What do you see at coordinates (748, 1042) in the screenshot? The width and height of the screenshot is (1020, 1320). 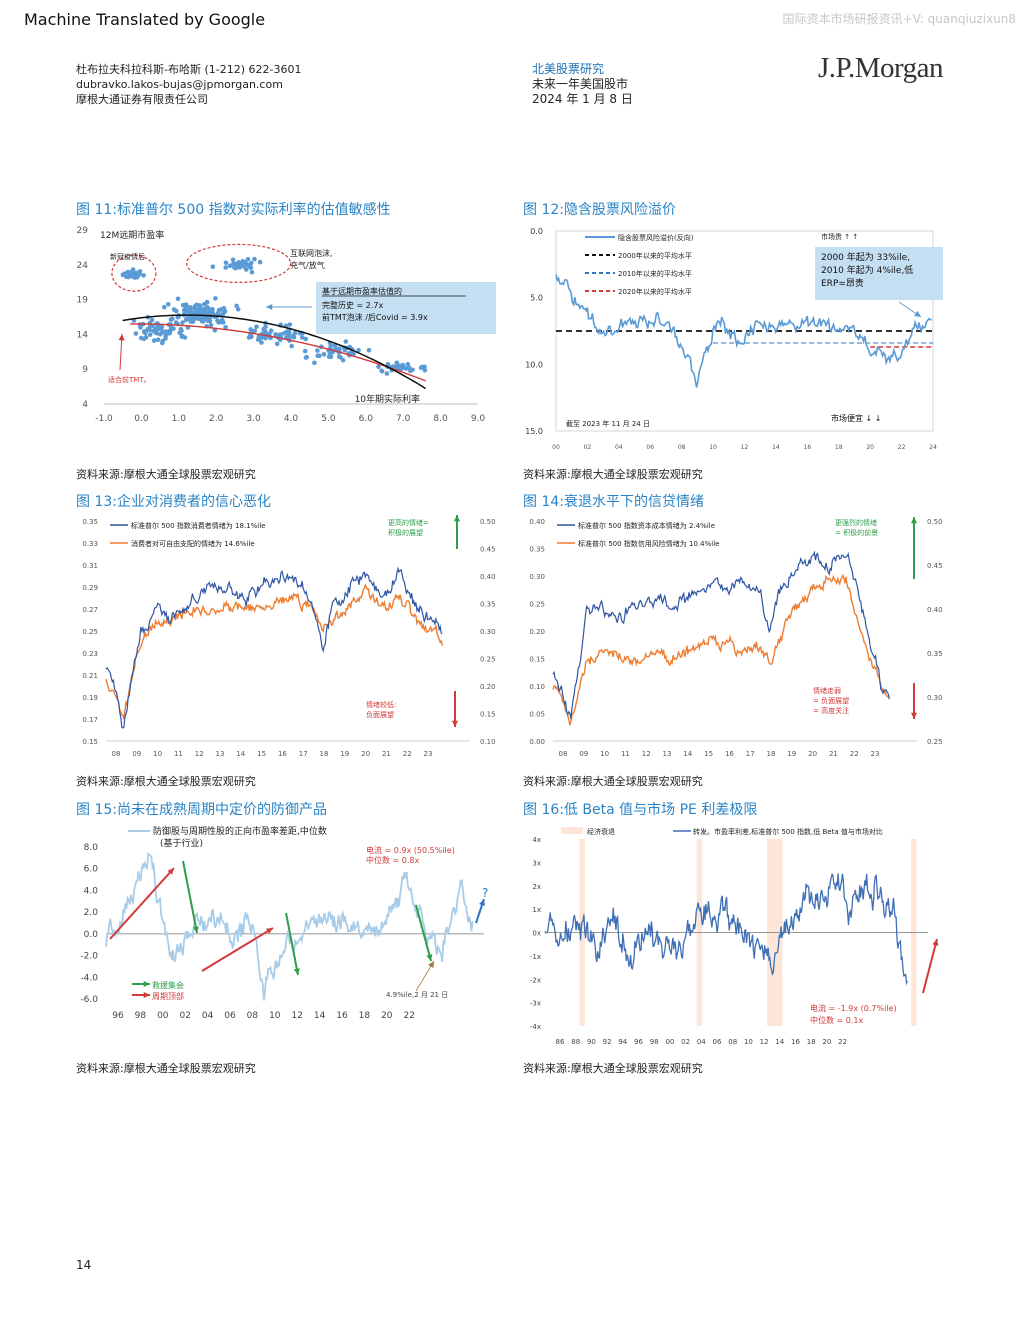 I see `x-tick-label: 10` at bounding box center [748, 1042].